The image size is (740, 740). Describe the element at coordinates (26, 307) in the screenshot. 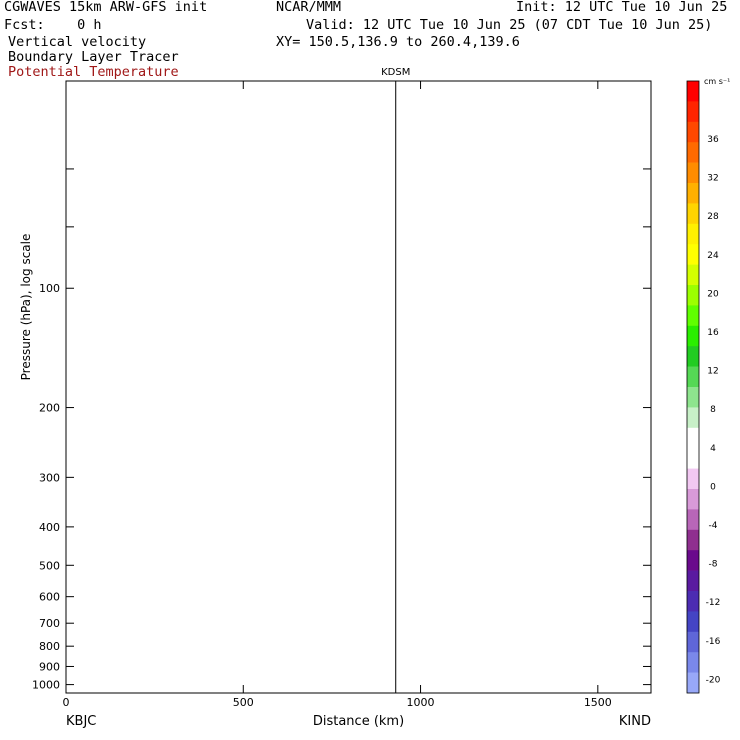

I see `y-axis-label: Pressure (hPa), log scale` at that location.